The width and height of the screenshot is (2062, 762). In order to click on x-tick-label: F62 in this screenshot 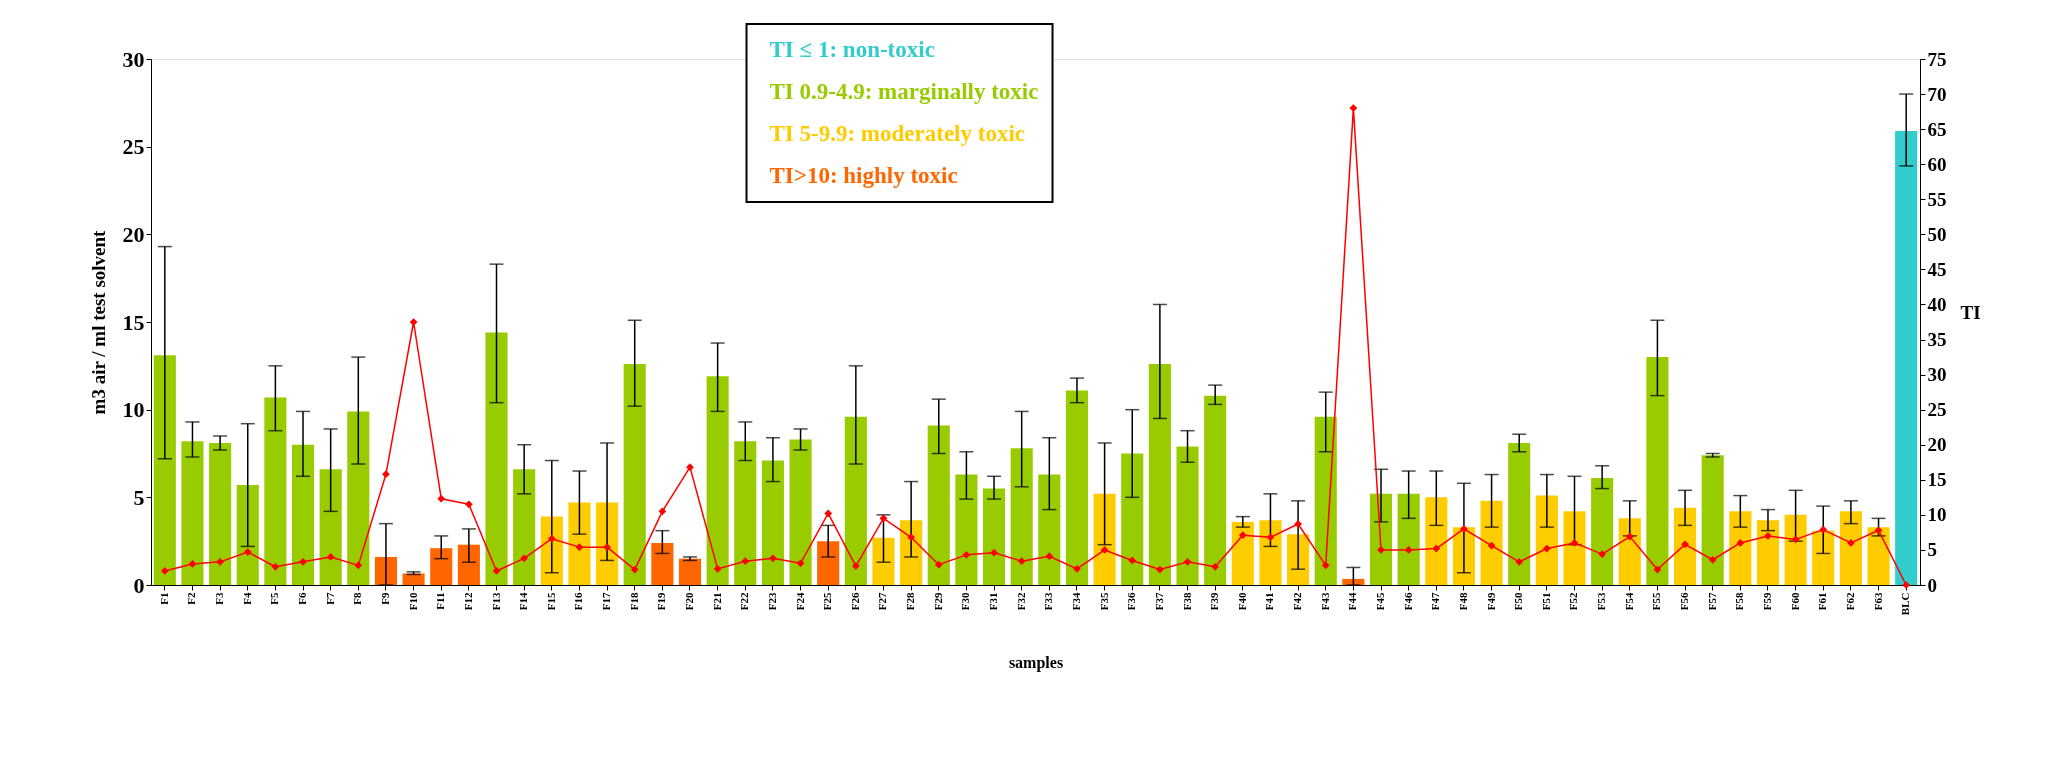, I will do `click(1849, 601)`.